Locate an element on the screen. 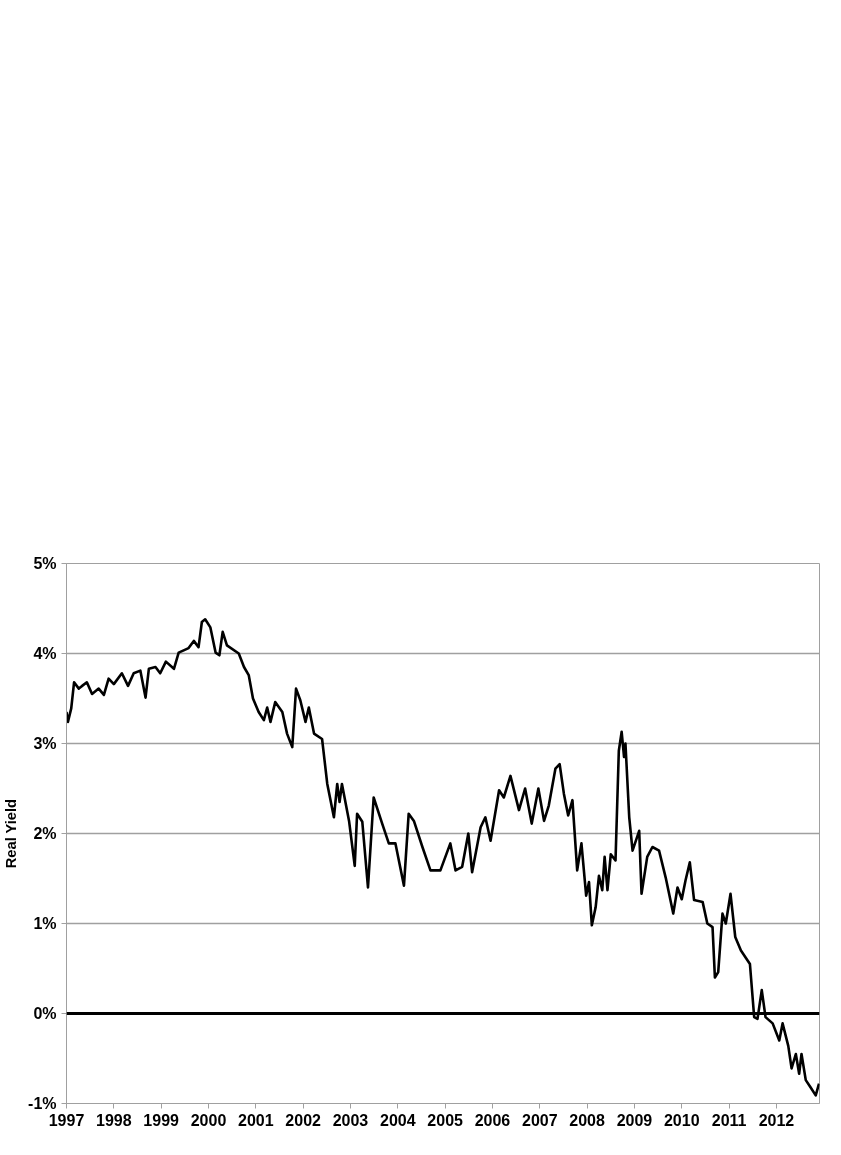  x-tick-label: 1998 is located at coordinates (114, 1120).